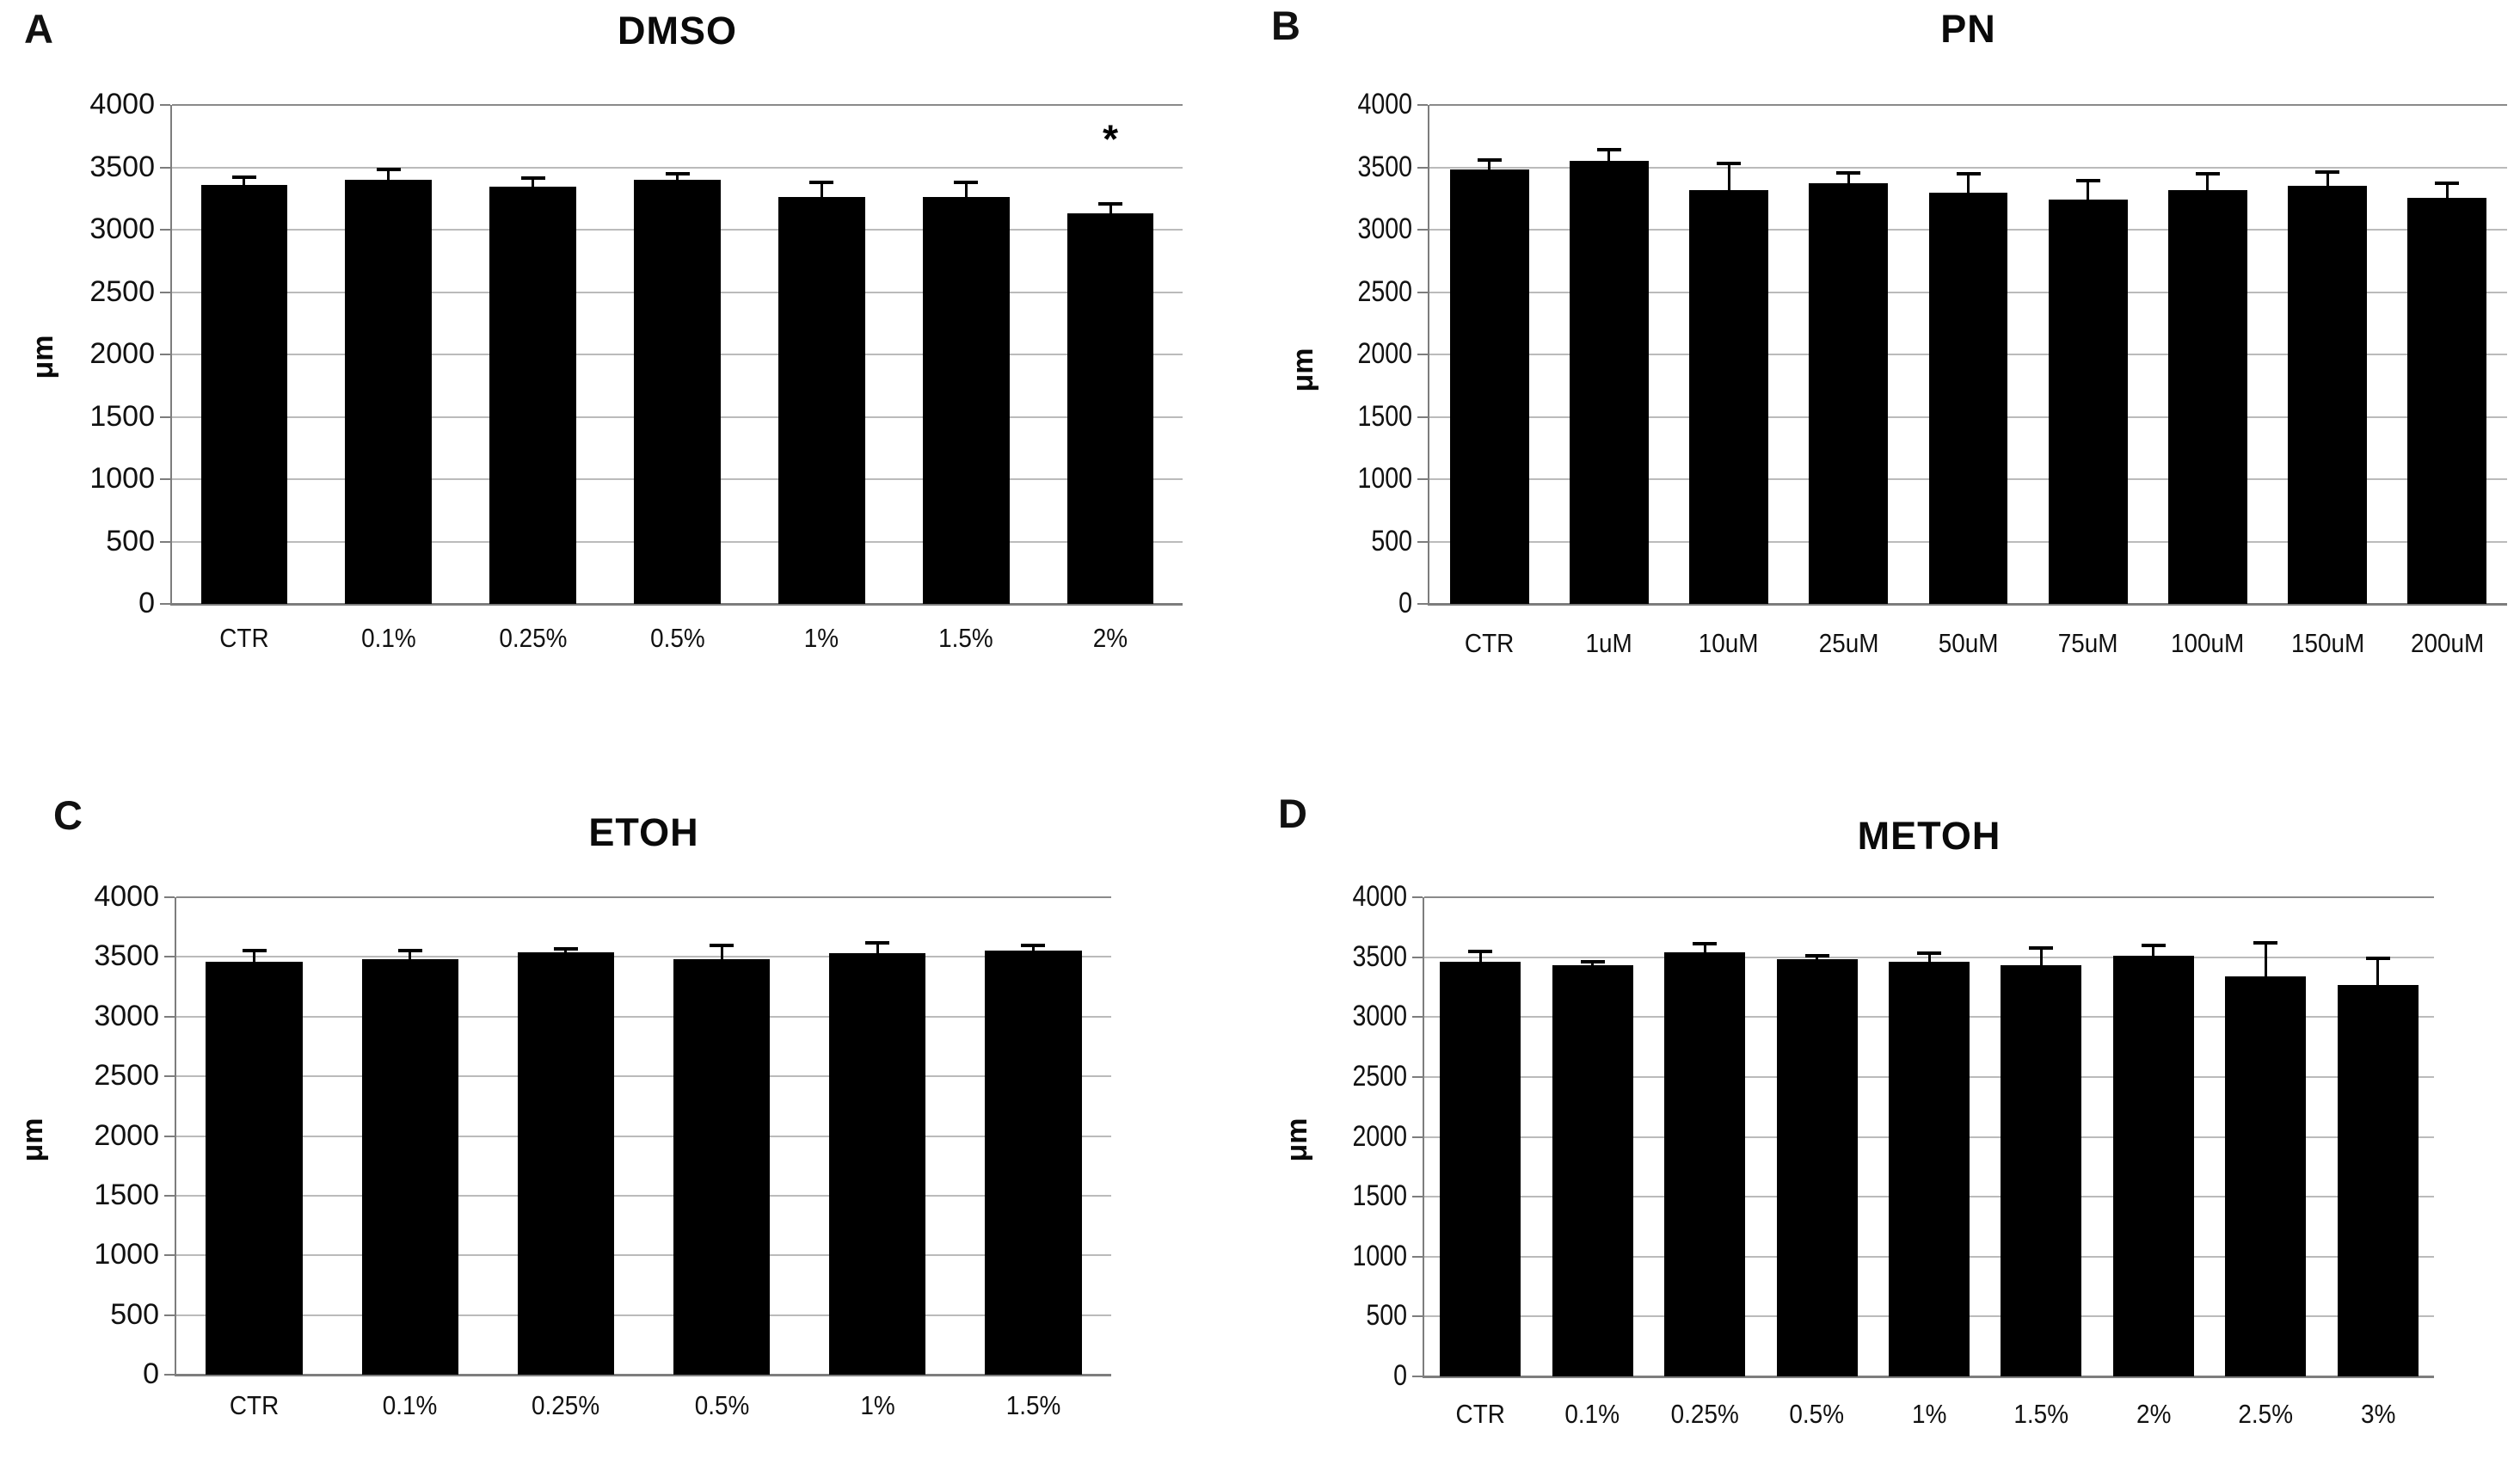 This screenshot has width=2520, height=1459. Describe the element at coordinates (1385, 104) in the screenshot. I see `y-tick-label: 4000` at that location.